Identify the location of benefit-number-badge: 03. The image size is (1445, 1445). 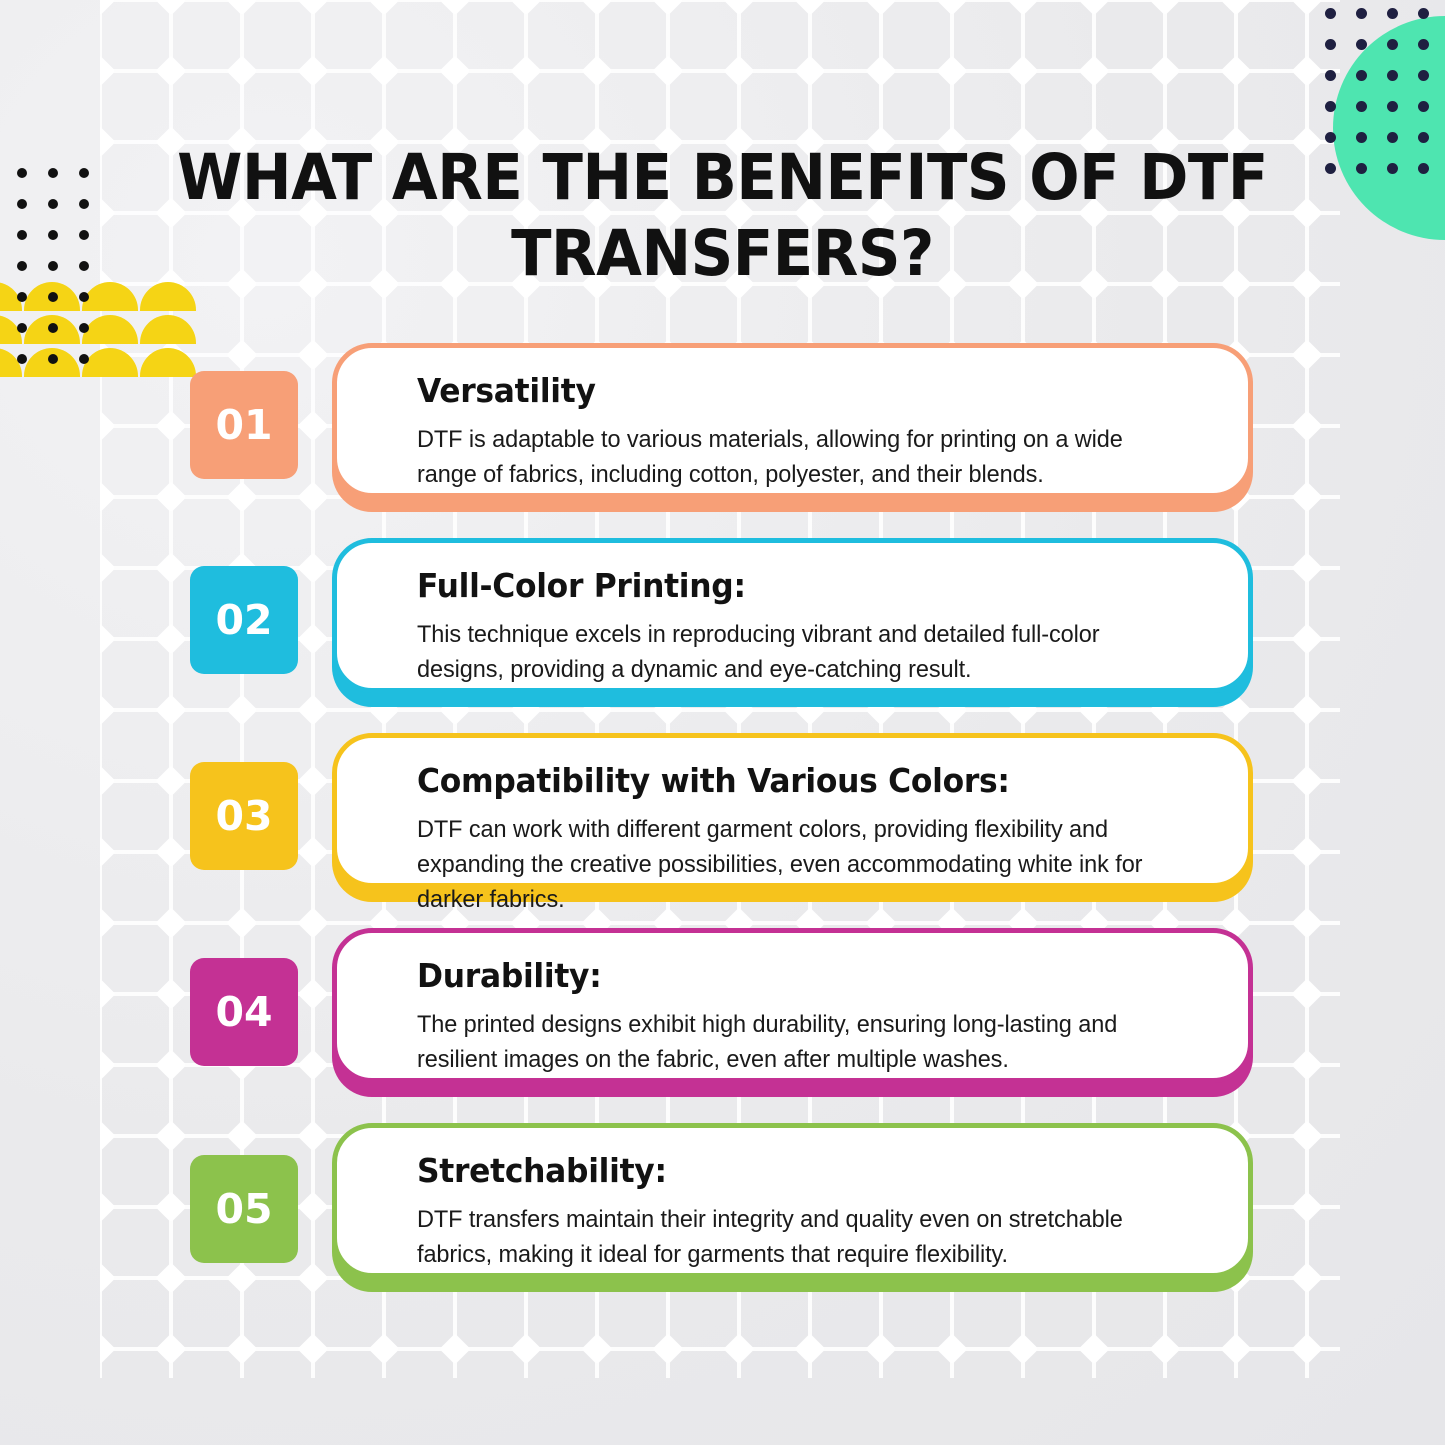
(244, 816).